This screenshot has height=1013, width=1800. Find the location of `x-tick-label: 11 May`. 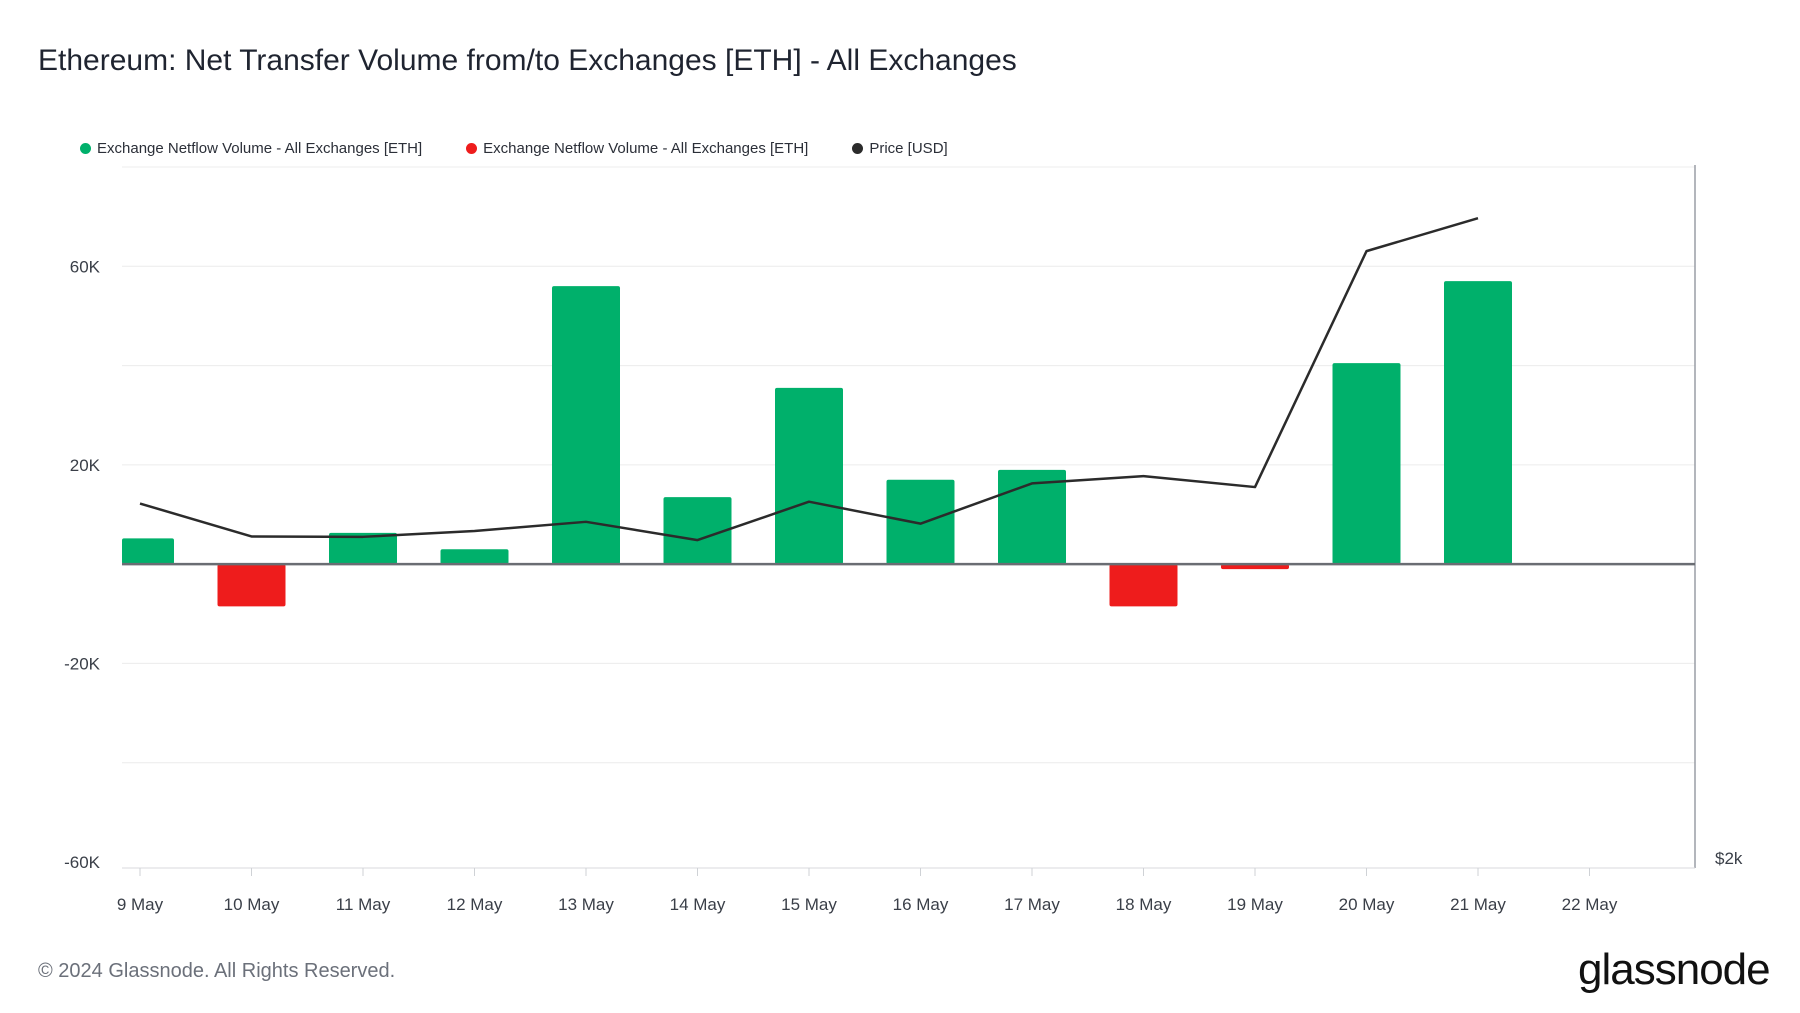

x-tick-label: 11 May is located at coordinates (363, 904).